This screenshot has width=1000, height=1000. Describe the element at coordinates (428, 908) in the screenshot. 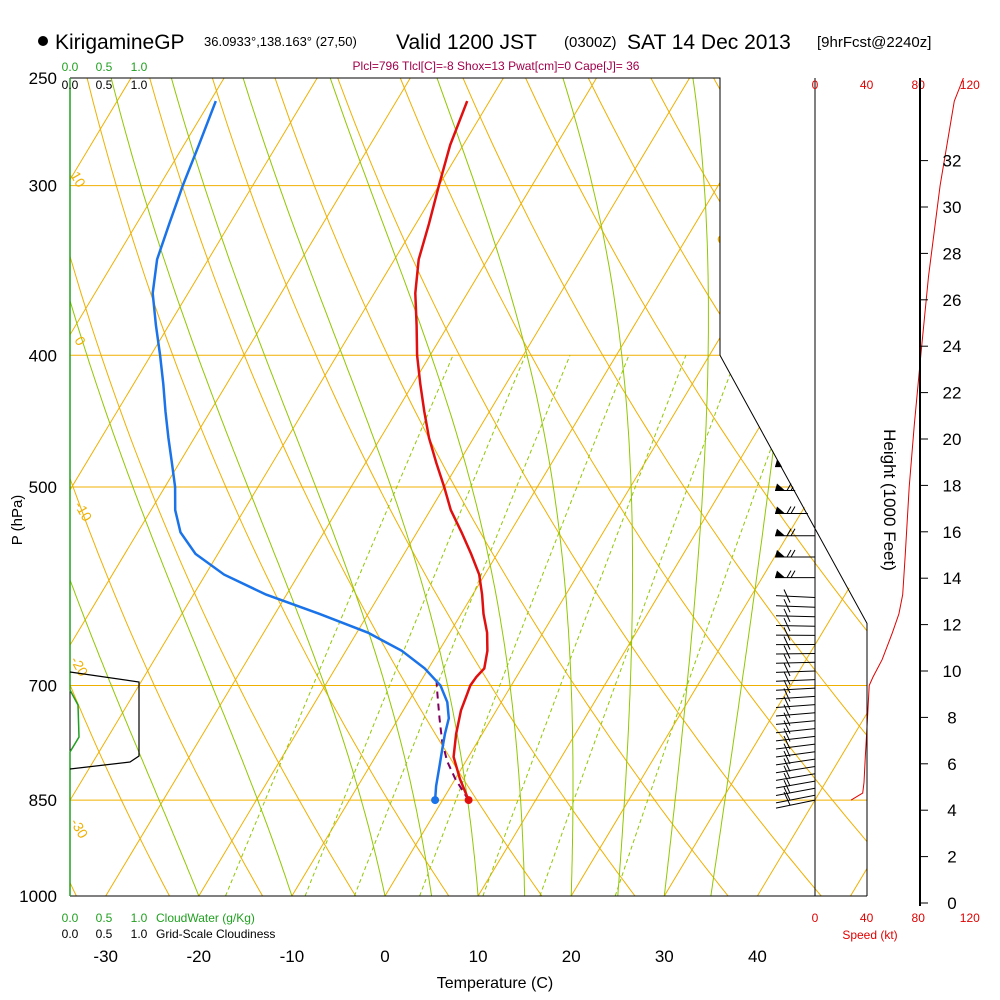

I see `mixing-ratio-label: 5` at that location.